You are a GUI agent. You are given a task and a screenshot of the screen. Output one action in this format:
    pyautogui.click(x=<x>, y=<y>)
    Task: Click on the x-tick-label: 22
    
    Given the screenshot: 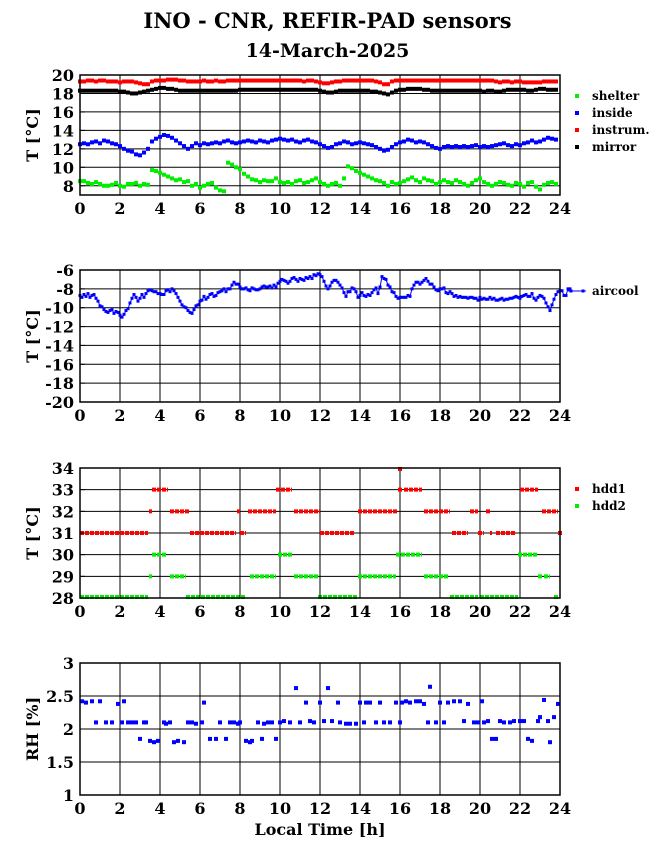 What is the action you would take?
    pyautogui.click(x=520, y=808)
    